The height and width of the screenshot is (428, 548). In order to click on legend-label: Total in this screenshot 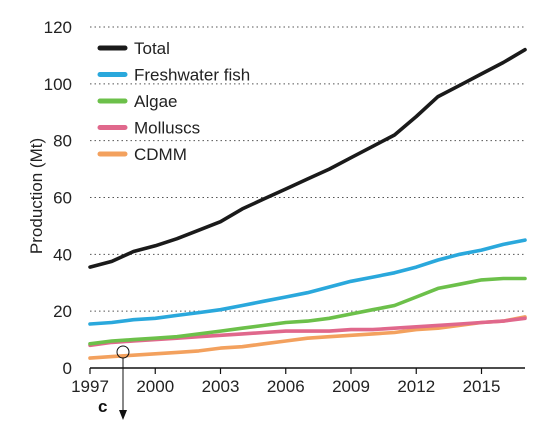, I will do `click(152, 48)`.